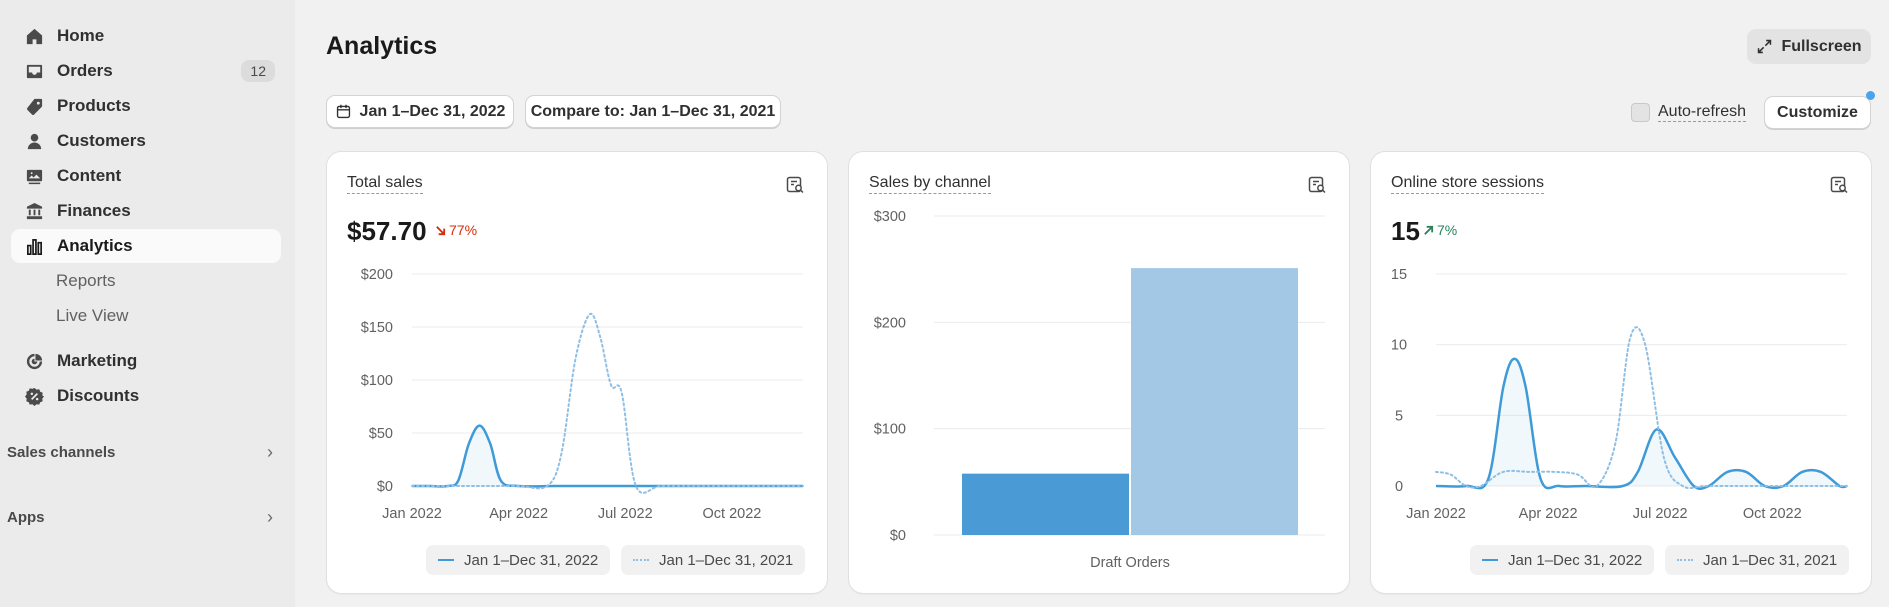 The image size is (1889, 607). Describe the element at coordinates (1399, 346) in the screenshot. I see `y-tick-label: 10` at that location.